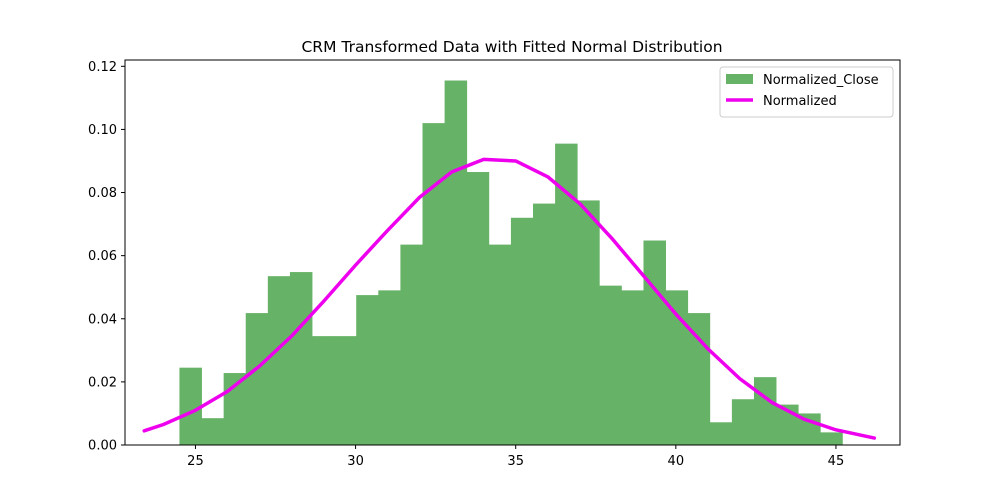  Describe the element at coordinates (102, 319) in the screenshot. I see `y-tick-label: 0.04` at that location.